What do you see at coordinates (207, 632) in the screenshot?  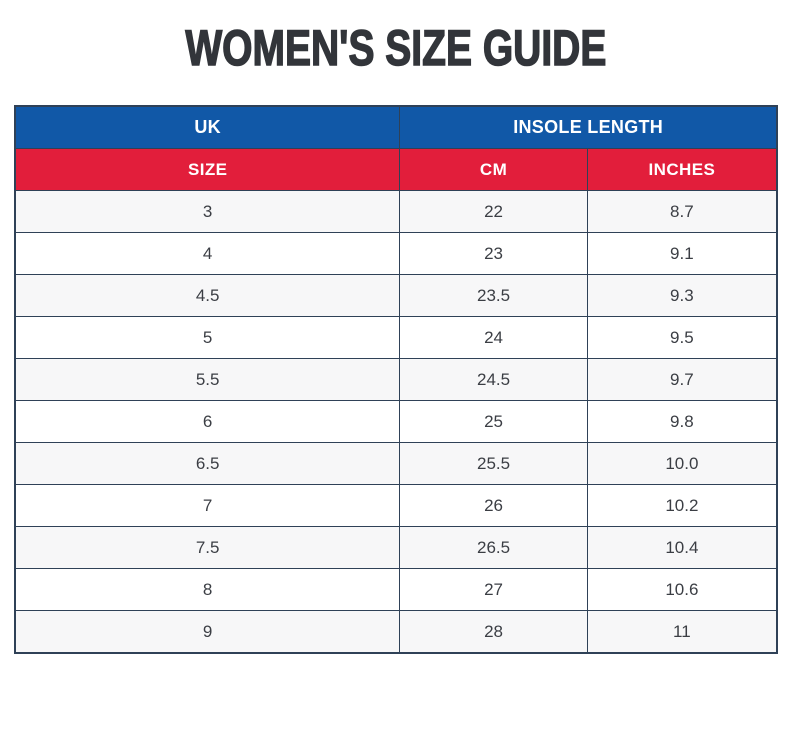 I see `size-cell: 9` at bounding box center [207, 632].